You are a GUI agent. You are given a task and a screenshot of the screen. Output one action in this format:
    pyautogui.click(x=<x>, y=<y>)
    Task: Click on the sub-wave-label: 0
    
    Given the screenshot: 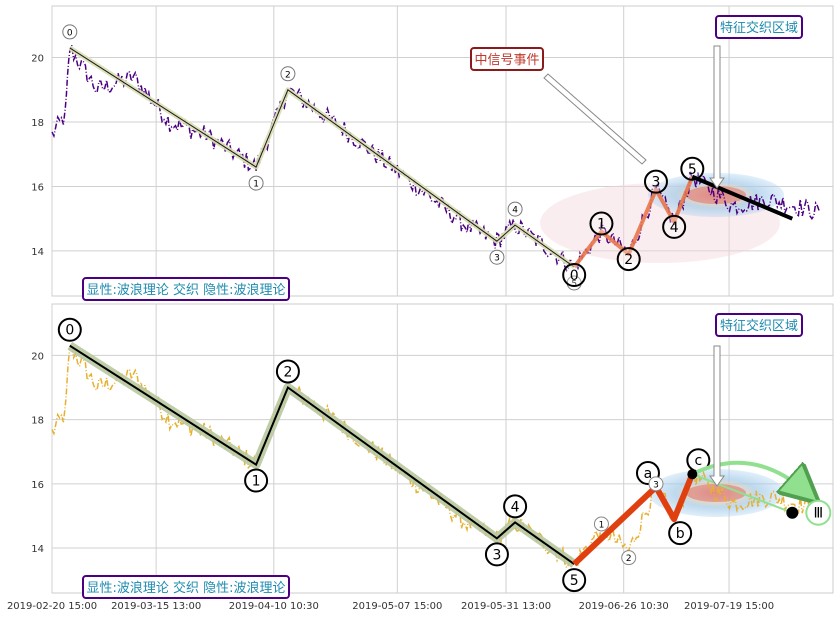 What is the action you would take?
    pyautogui.click(x=574, y=276)
    